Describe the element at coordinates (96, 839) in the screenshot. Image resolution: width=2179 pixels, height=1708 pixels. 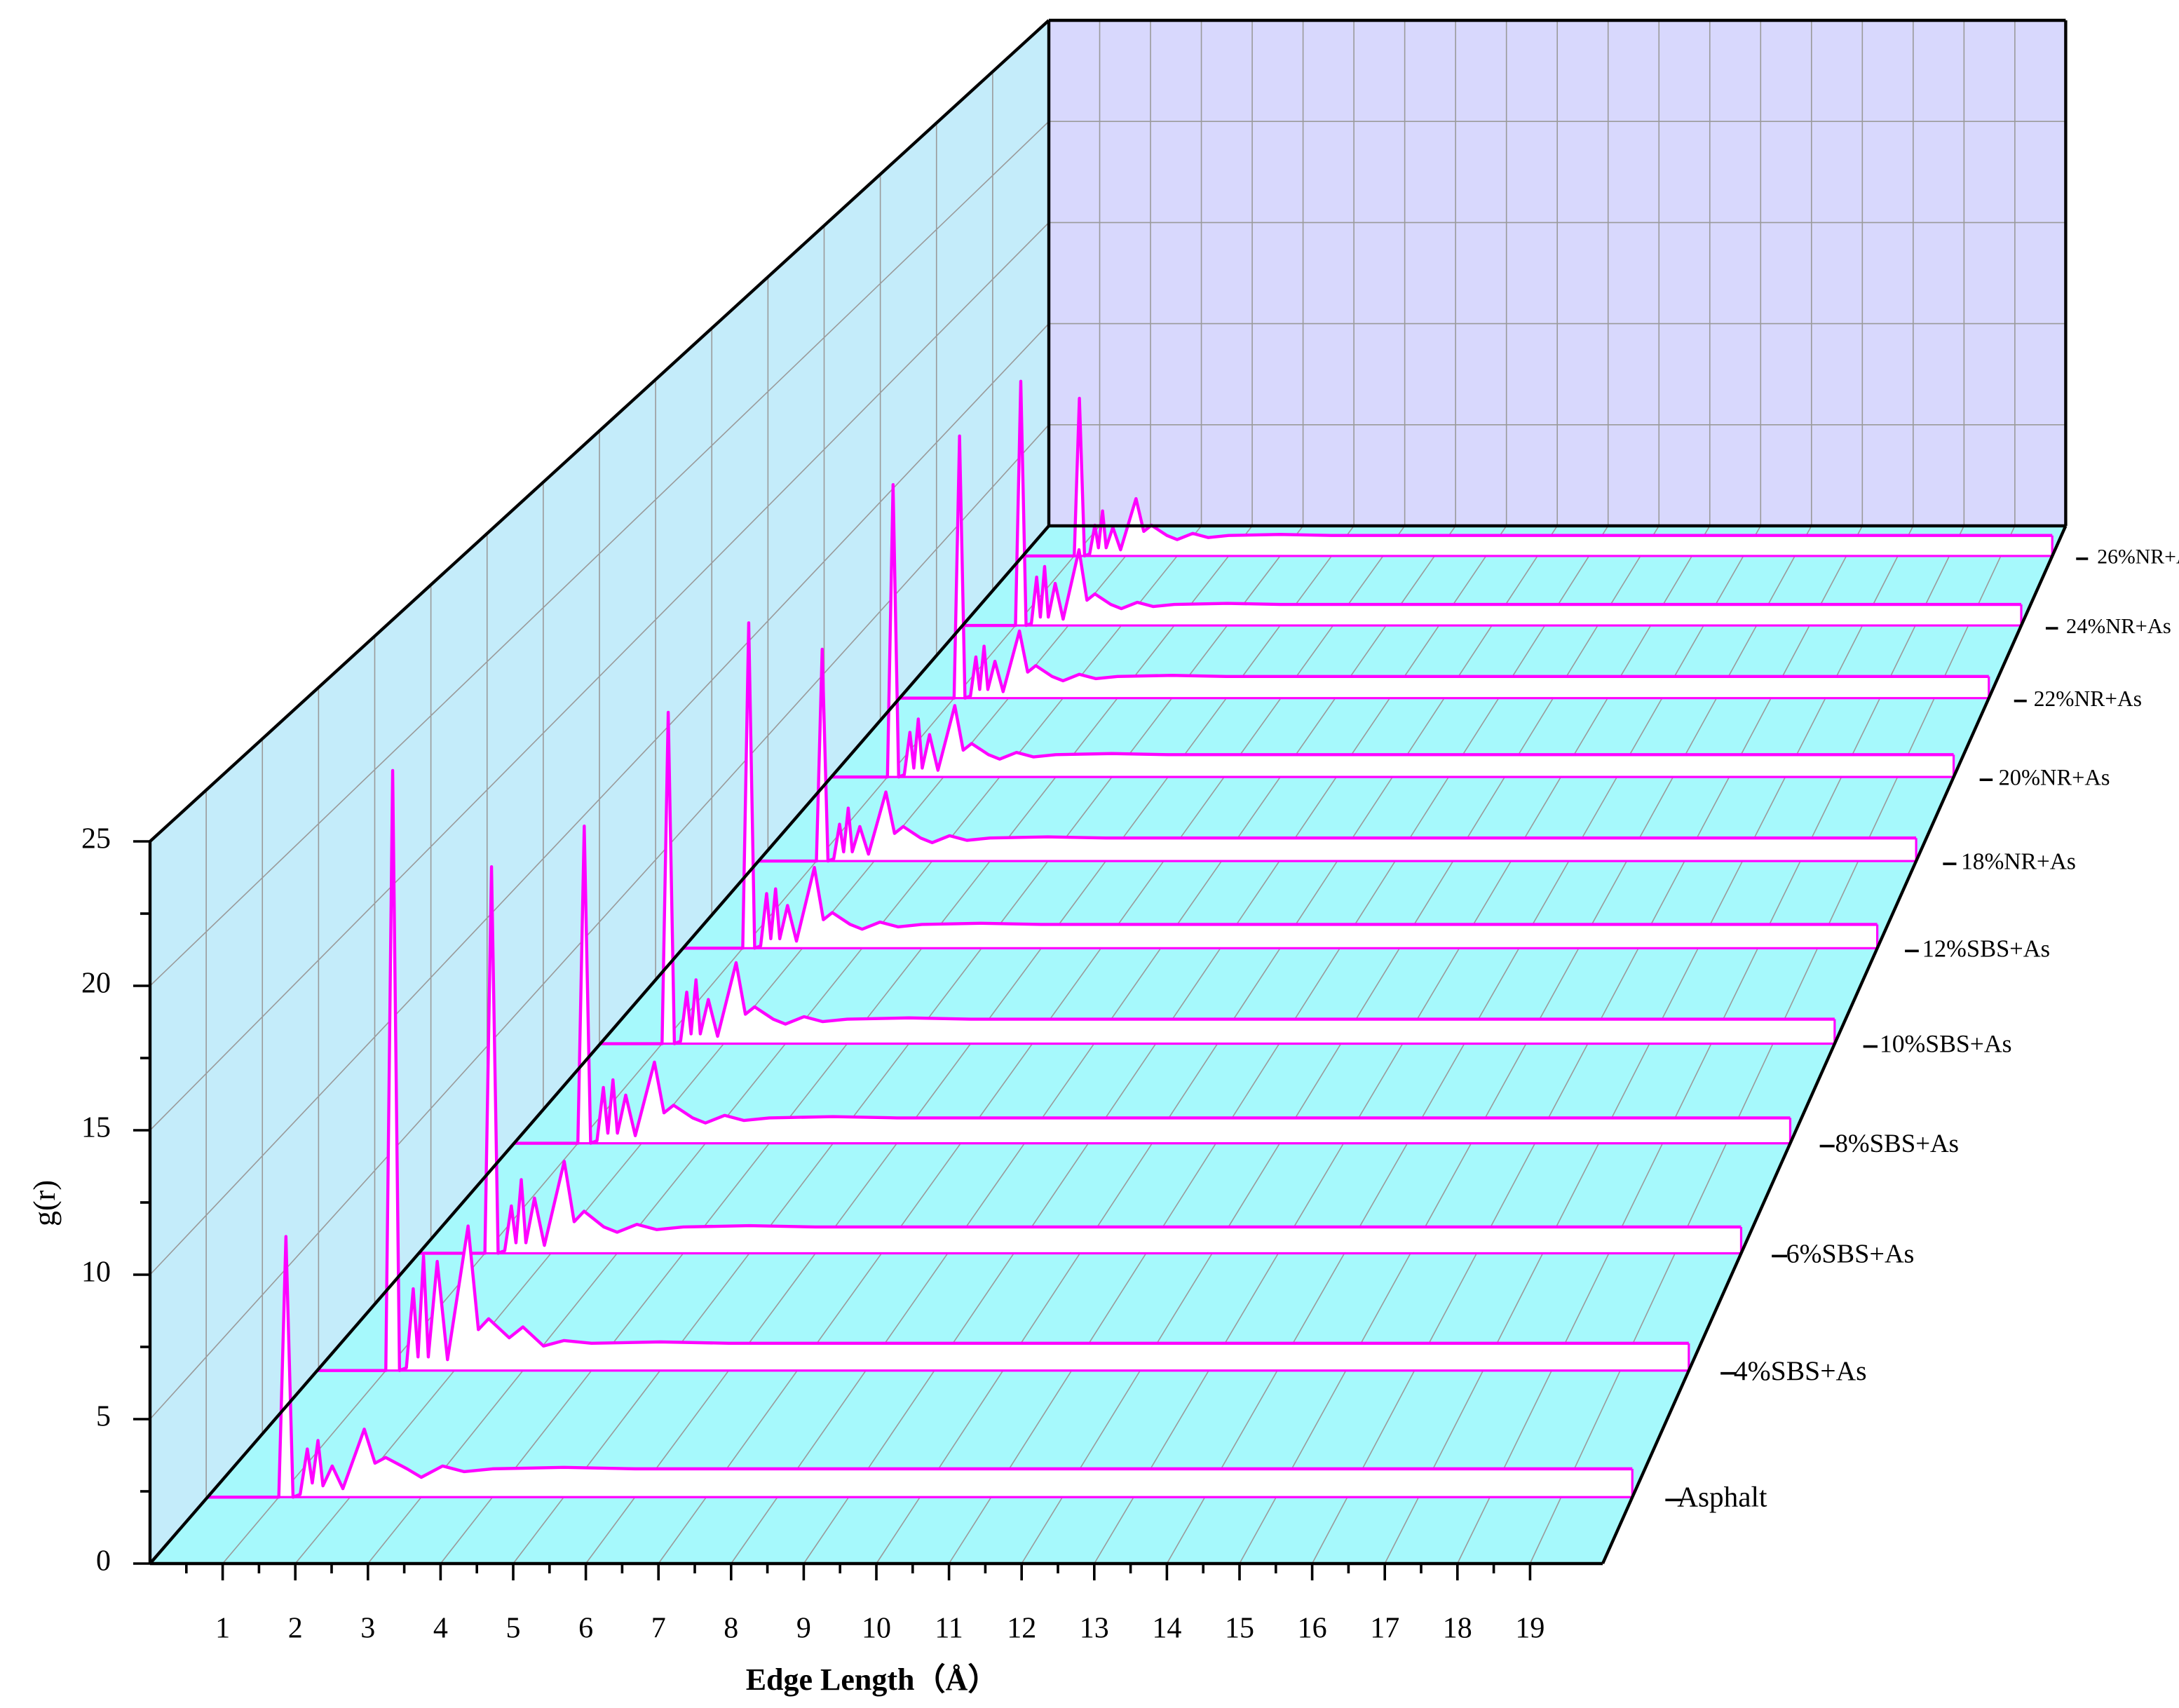
I see `y-tick-label: 25` at that location.